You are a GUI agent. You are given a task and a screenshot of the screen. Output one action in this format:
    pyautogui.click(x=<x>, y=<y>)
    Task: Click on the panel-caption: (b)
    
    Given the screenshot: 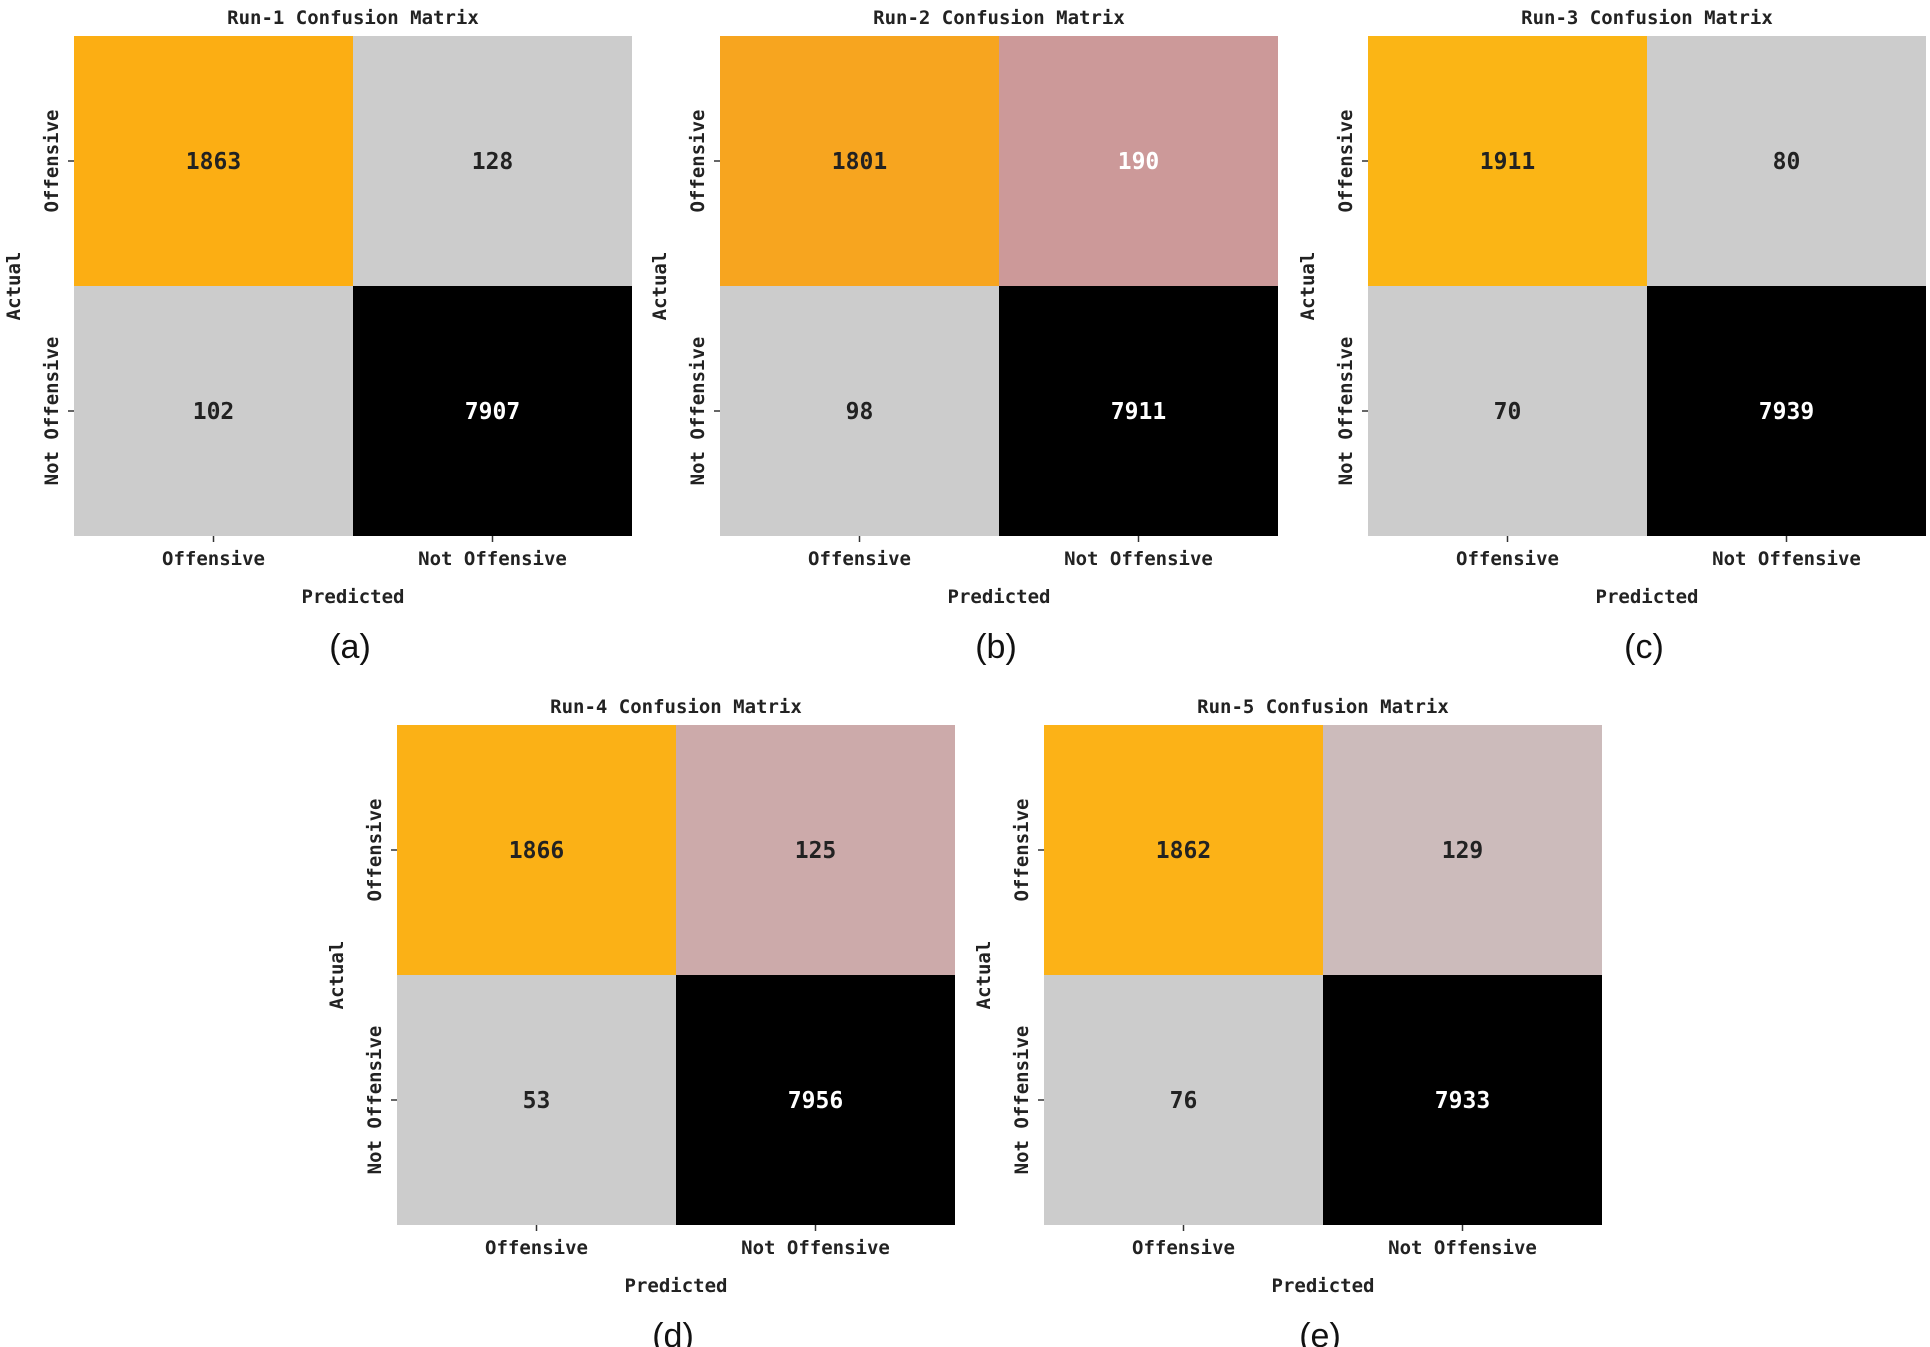 What is the action you would take?
    pyautogui.click(x=996, y=647)
    